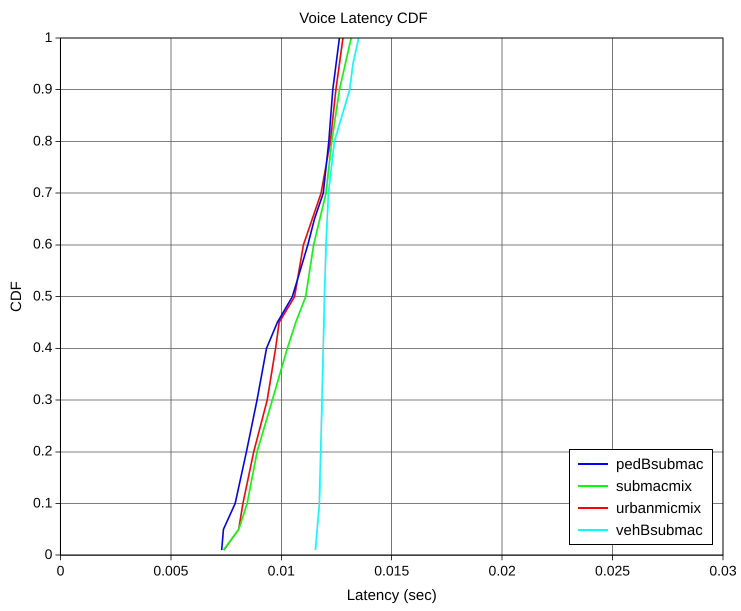 This screenshot has height=611, width=741. I want to click on y-tick-label: 0, so click(48, 554).